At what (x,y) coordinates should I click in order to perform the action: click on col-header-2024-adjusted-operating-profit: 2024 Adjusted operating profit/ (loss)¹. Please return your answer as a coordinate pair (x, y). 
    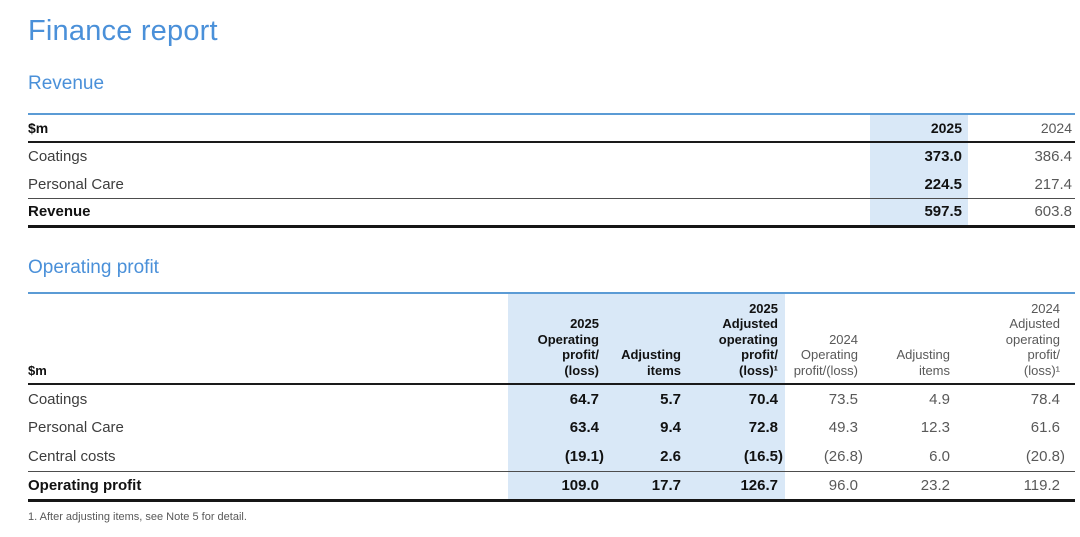
    Looking at the image, I should click on (1016, 339).